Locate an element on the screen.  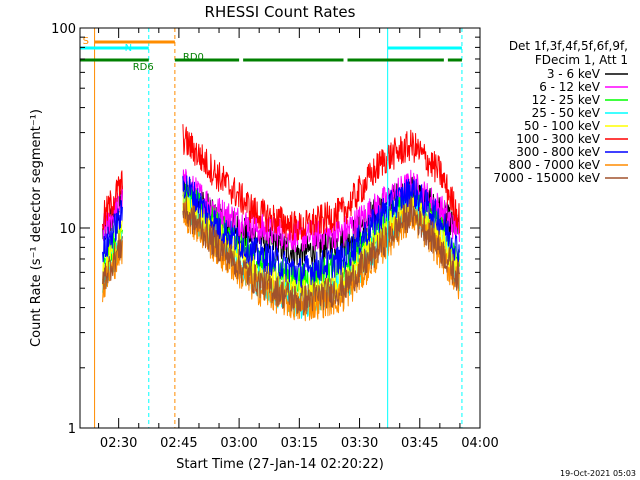
y-axis-label: Count Rate (s⁻¹ detector segment⁻¹) is located at coordinates (36, 228).